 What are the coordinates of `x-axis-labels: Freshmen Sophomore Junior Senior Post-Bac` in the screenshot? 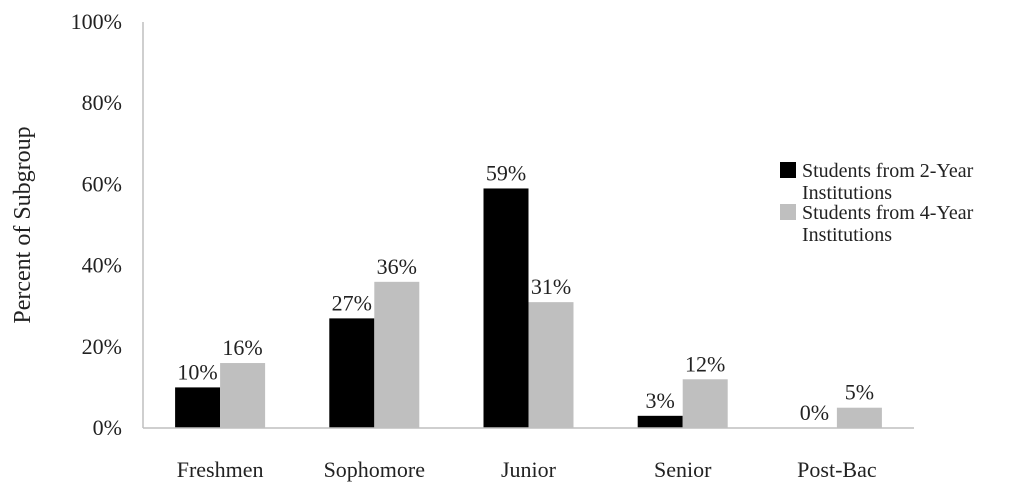 It's located at (527, 469).